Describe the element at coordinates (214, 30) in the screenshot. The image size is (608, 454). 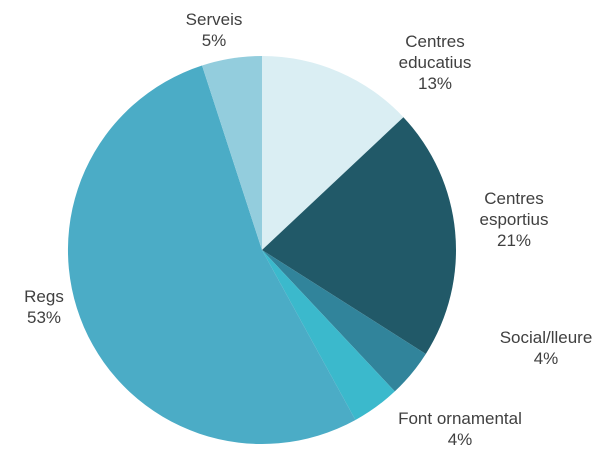
I see `slice-data-label: Serveis 5%` at that location.